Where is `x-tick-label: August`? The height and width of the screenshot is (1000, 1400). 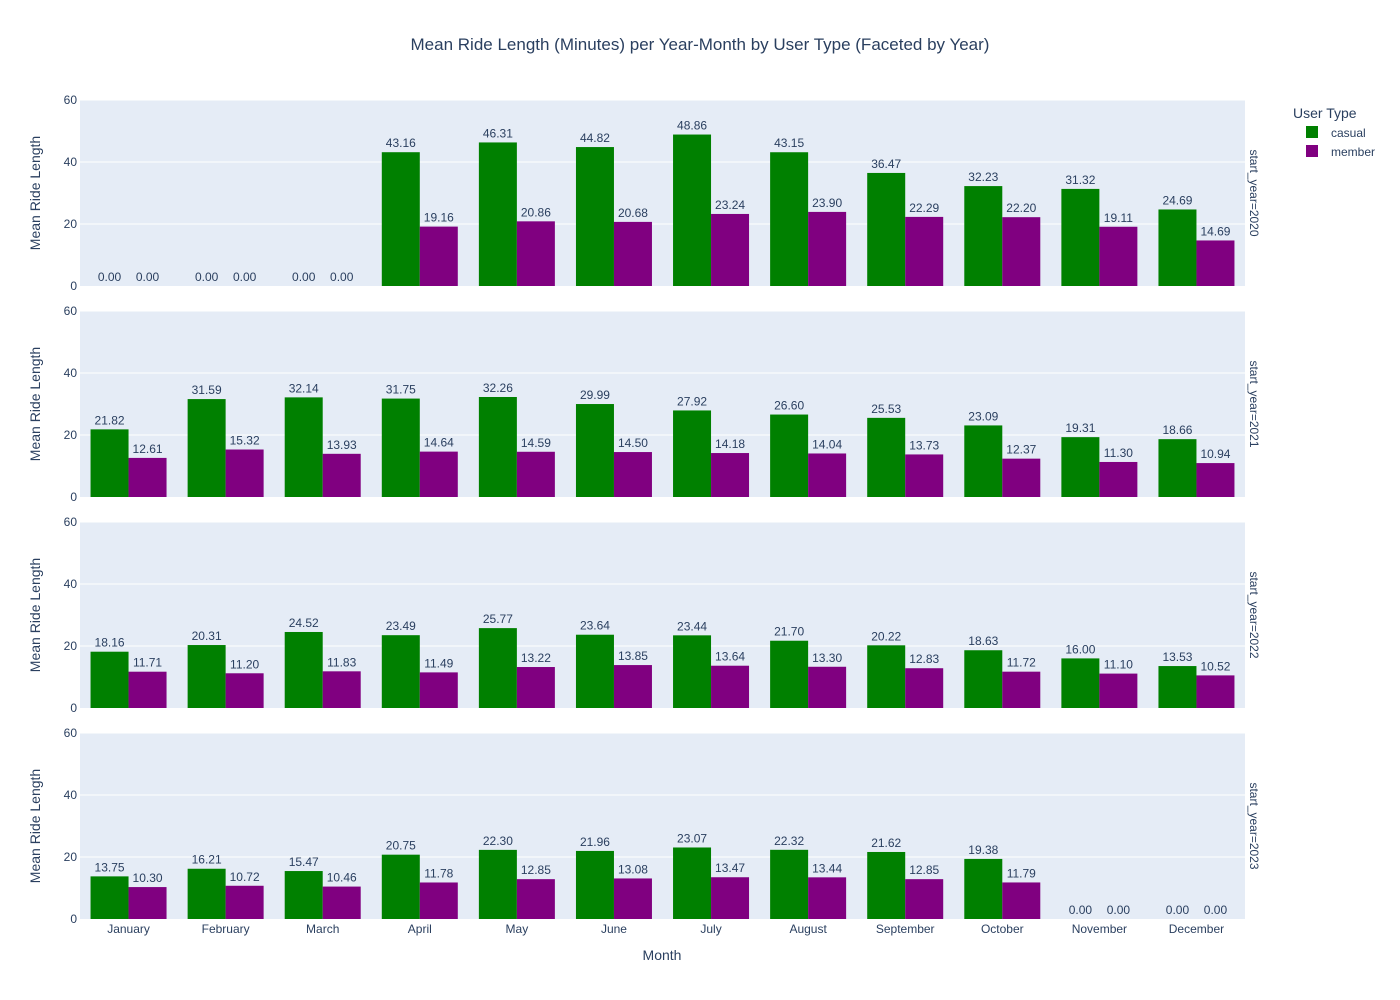 x-tick-label: August is located at coordinates (808, 929).